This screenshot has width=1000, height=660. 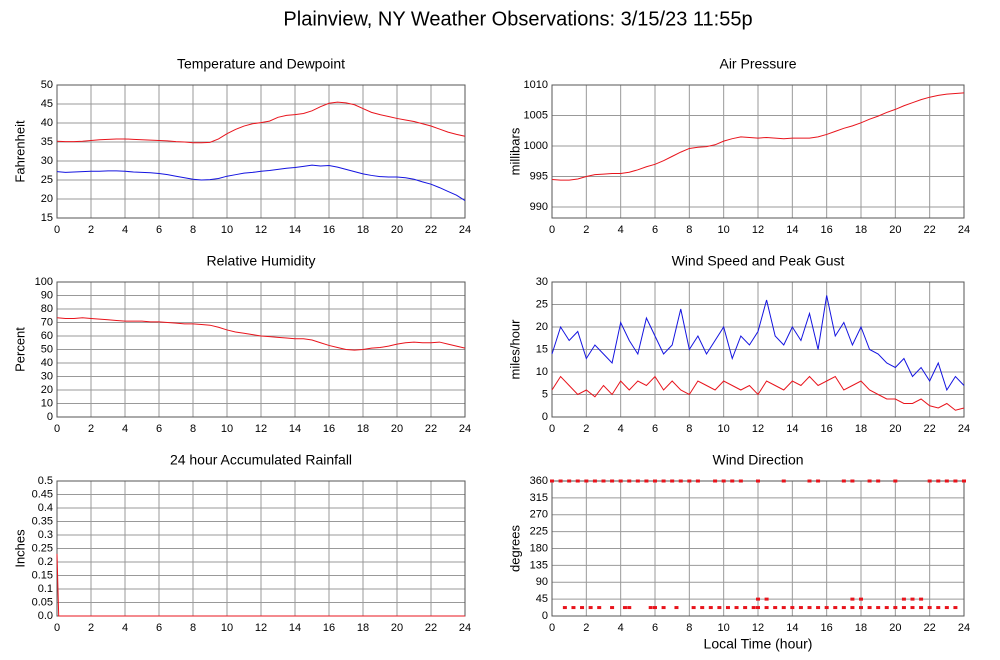 I want to click on x-tick-label: 18, so click(x=861, y=230).